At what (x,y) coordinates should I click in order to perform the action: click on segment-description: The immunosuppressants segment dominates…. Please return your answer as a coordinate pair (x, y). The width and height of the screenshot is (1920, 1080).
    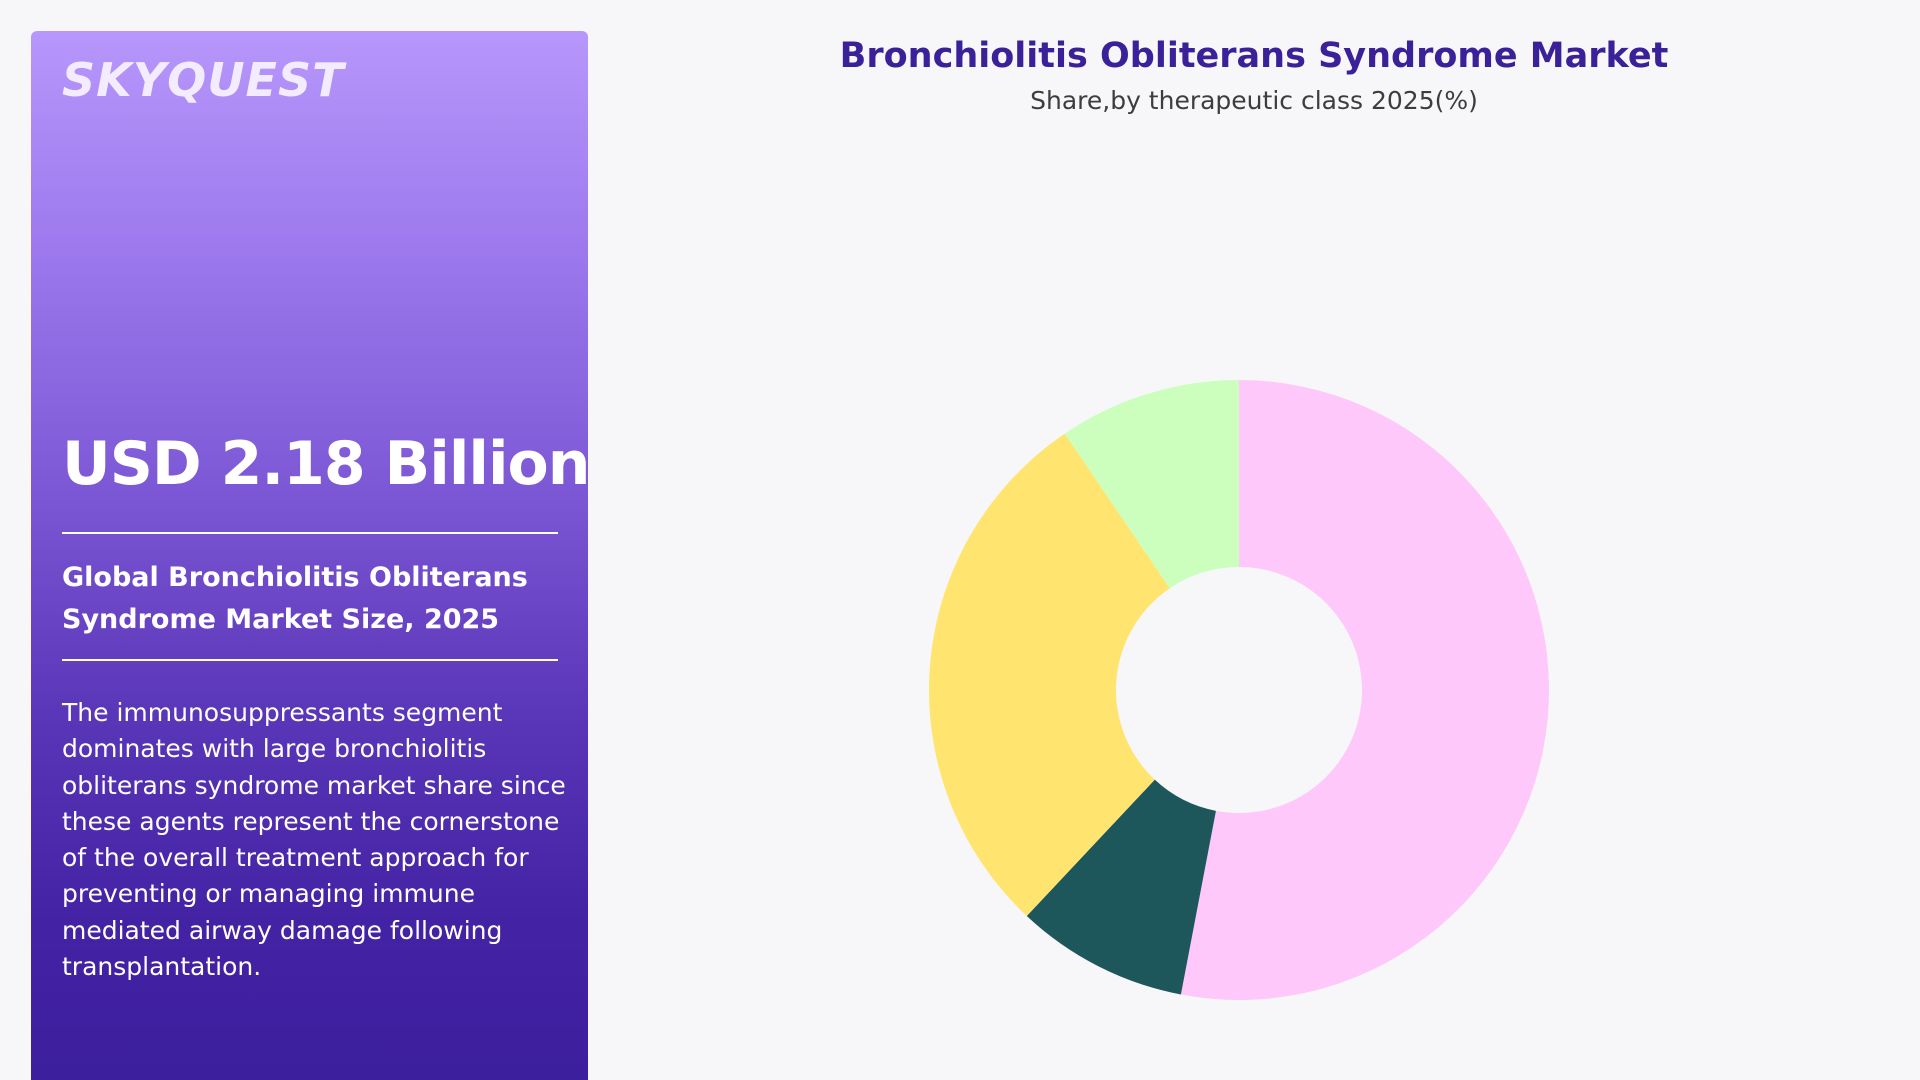
    Looking at the image, I should click on (314, 840).